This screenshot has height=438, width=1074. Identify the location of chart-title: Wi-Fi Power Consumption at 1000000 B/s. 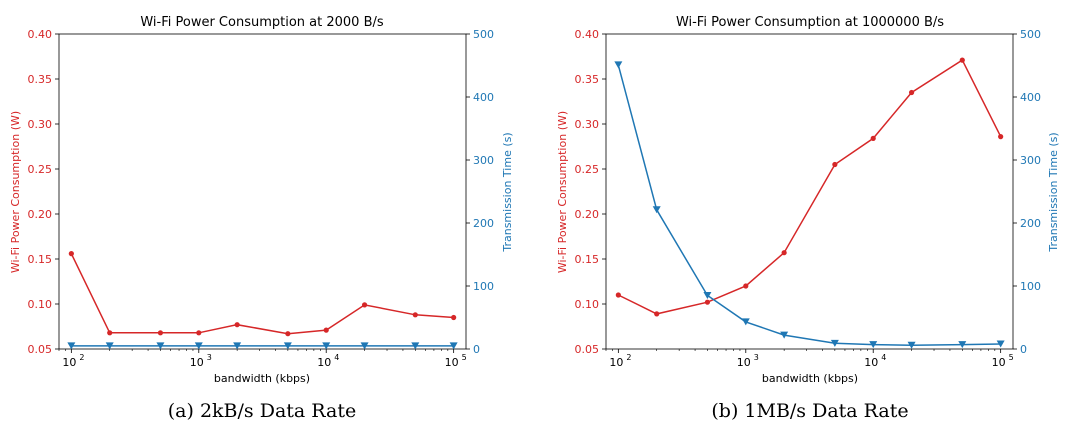
(810, 22).